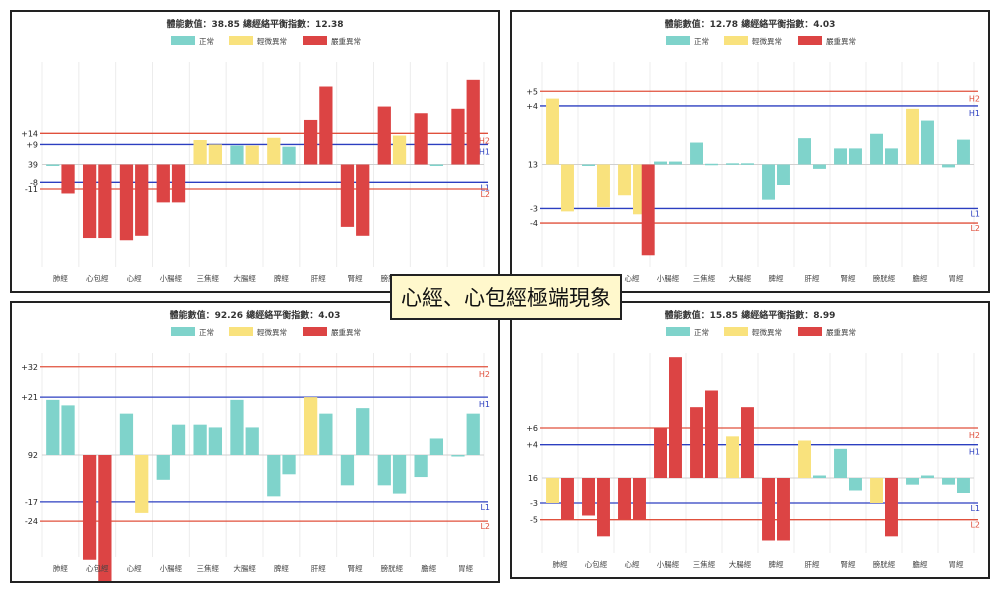 The width and height of the screenshot is (1000, 593). I want to click on ref-tick-label: -5, so click(534, 520).